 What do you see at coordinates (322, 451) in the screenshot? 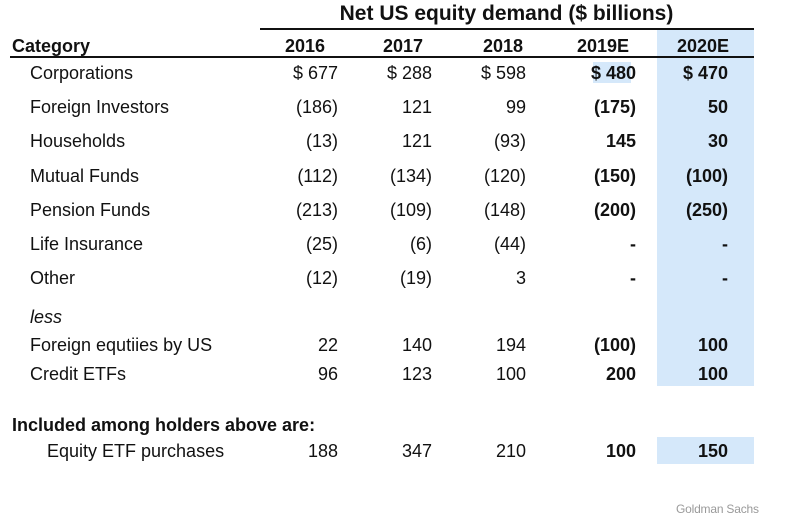
I see `row-equity-etf-2016: 188` at bounding box center [322, 451].